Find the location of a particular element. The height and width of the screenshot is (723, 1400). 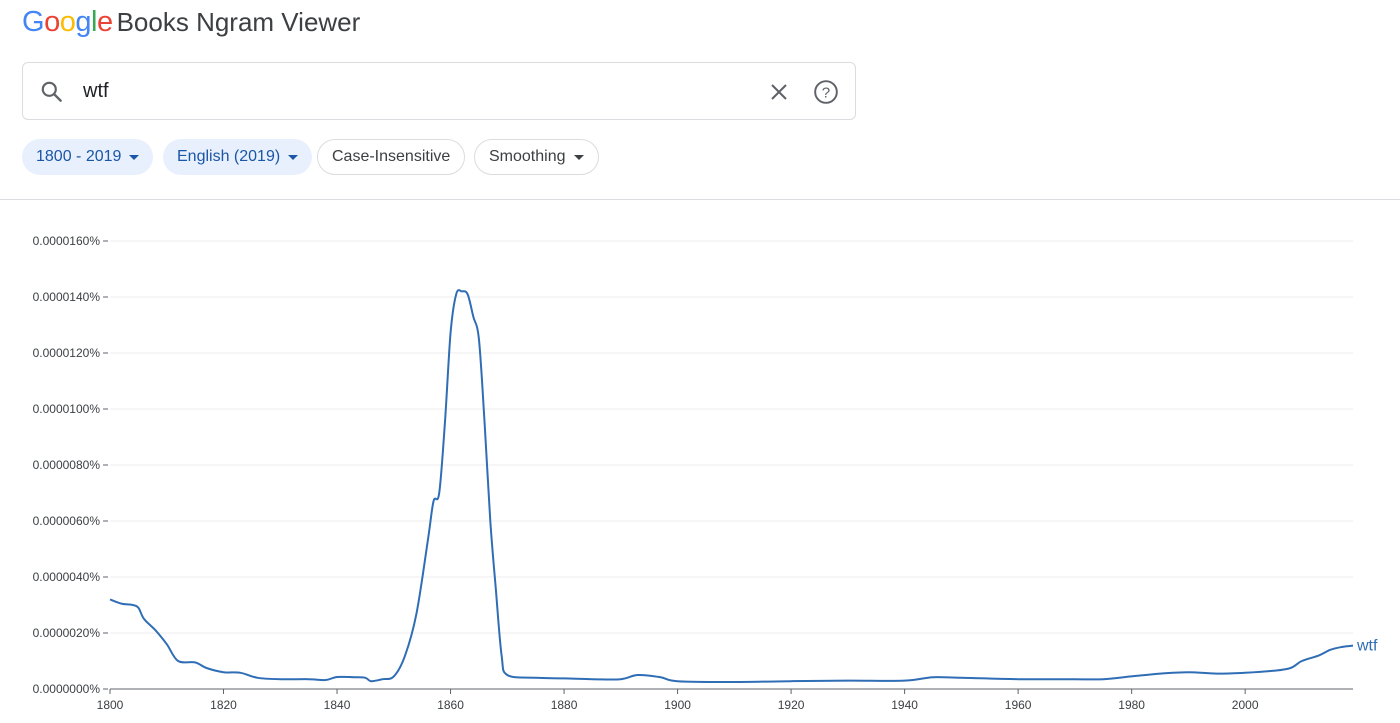

logo-letter: l is located at coordinates (93, 22).